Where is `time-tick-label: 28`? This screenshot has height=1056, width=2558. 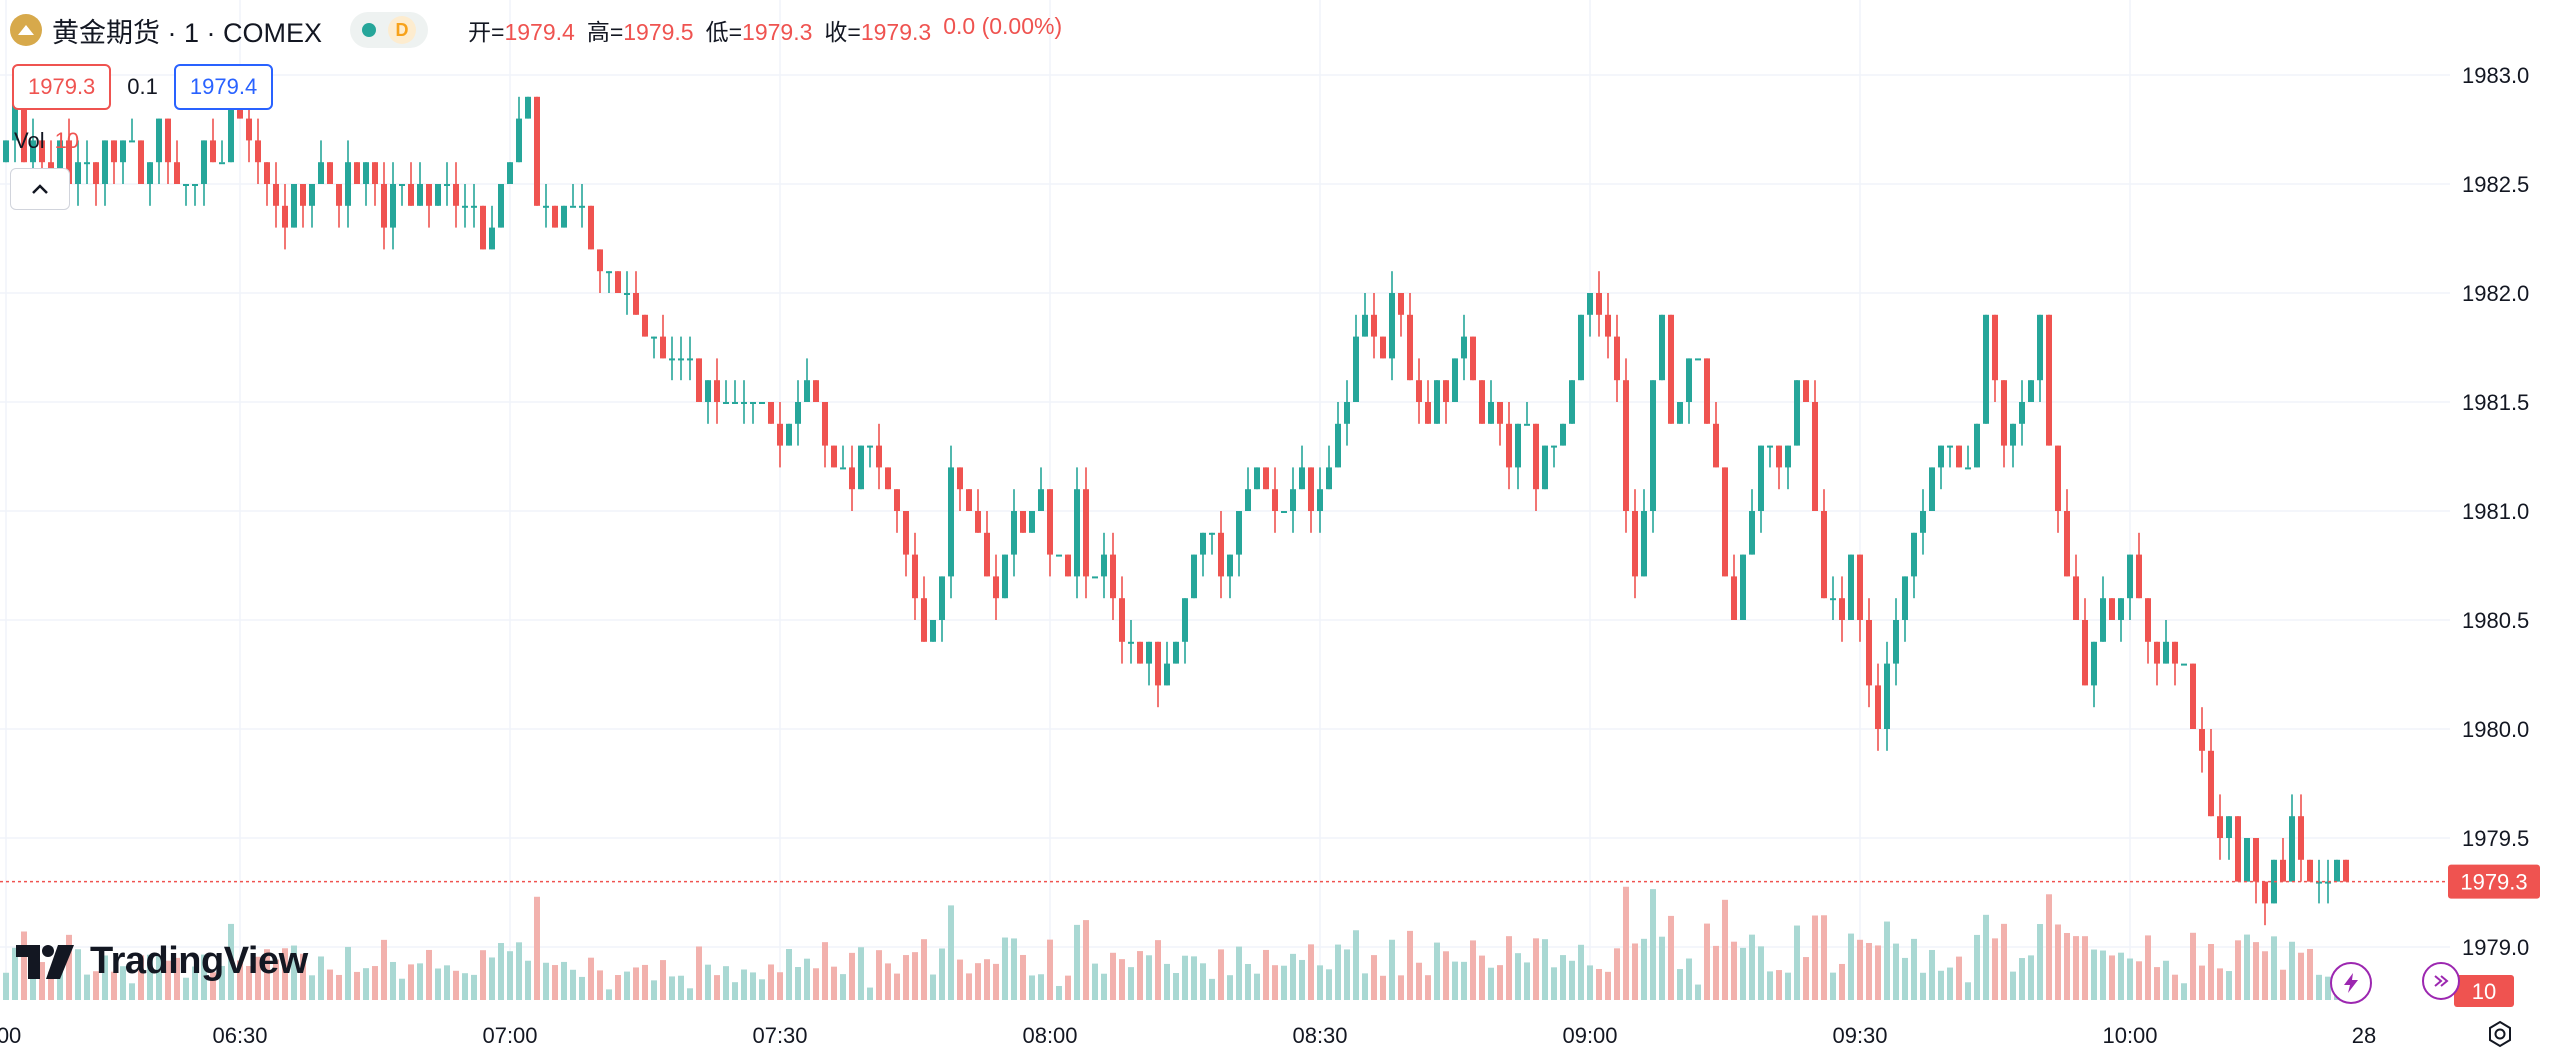
time-tick-label: 28 is located at coordinates (2364, 1035).